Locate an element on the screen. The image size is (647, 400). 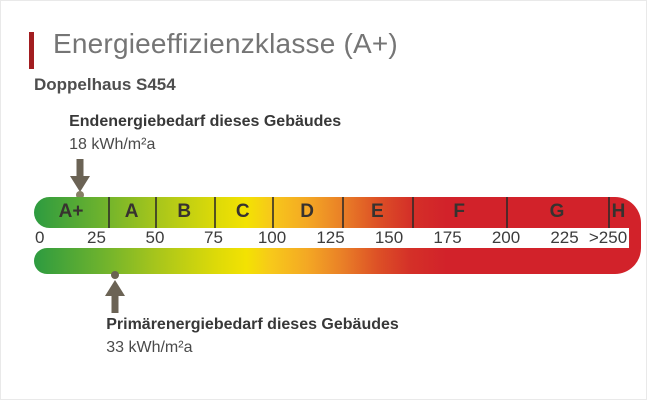
class-label-b: B is located at coordinates (184, 211).